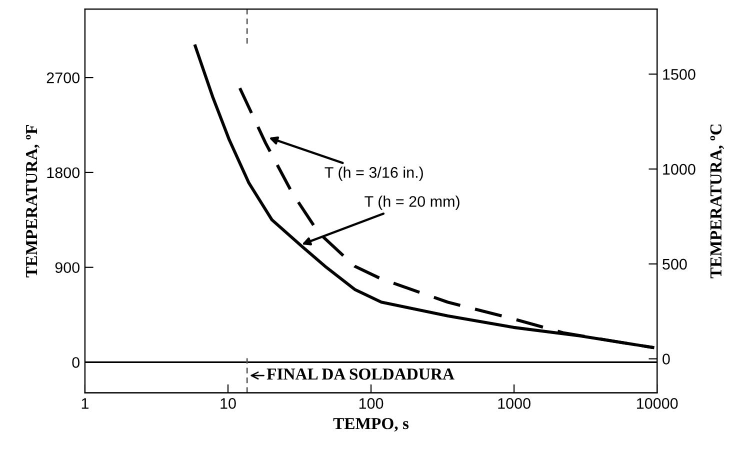 The width and height of the screenshot is (735, 452). Describe the element at coordinates (679, 74) in the screenshot. I see `y2-tick-label: 1500` at that location.